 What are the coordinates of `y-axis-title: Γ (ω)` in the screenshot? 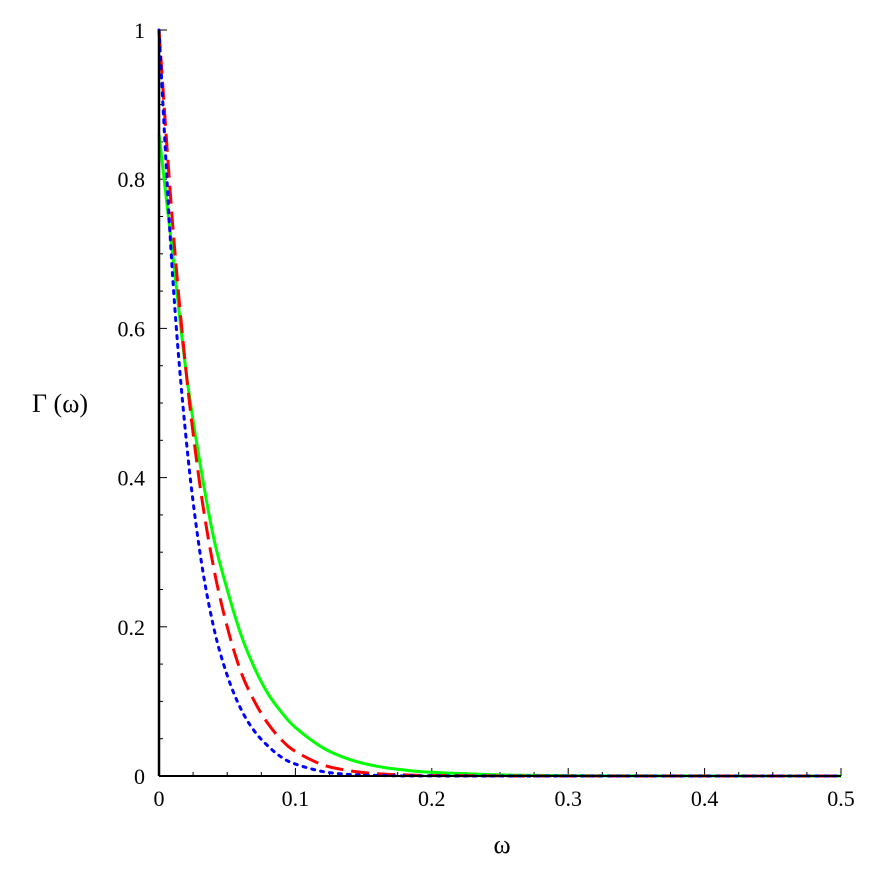 It's located at (60, 403).